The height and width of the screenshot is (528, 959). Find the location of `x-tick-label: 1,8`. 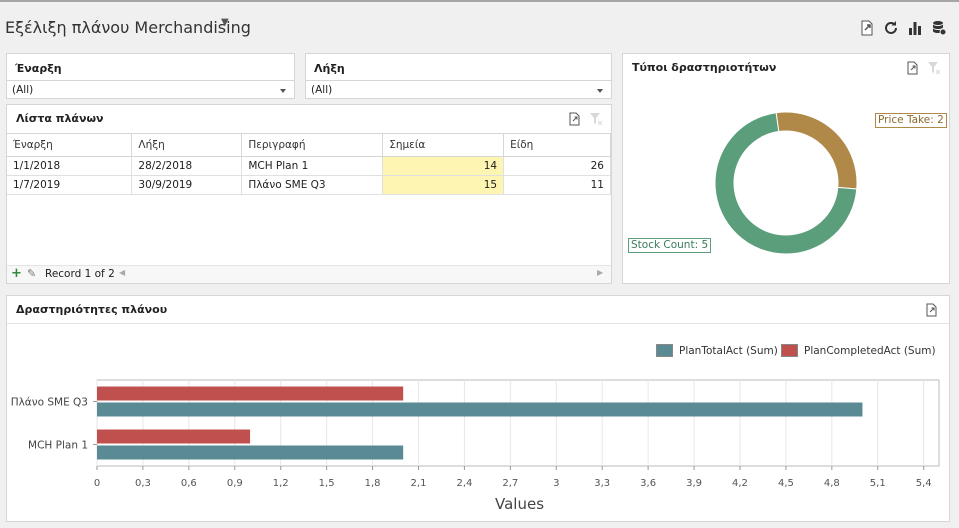

x-tick-label: 1,8 is located at coordinates (373, 483).